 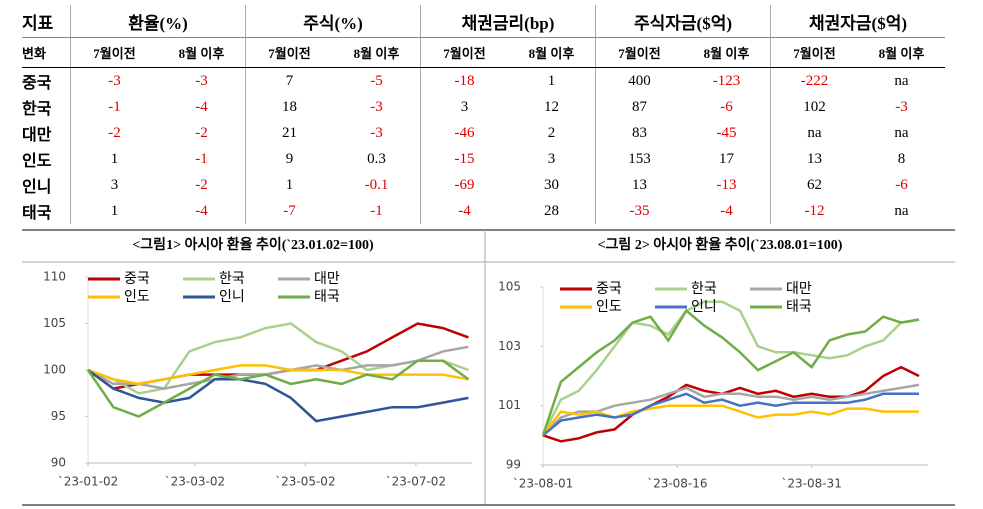 I want to click on y-tick-label: 100, so click(x=54, y=370).